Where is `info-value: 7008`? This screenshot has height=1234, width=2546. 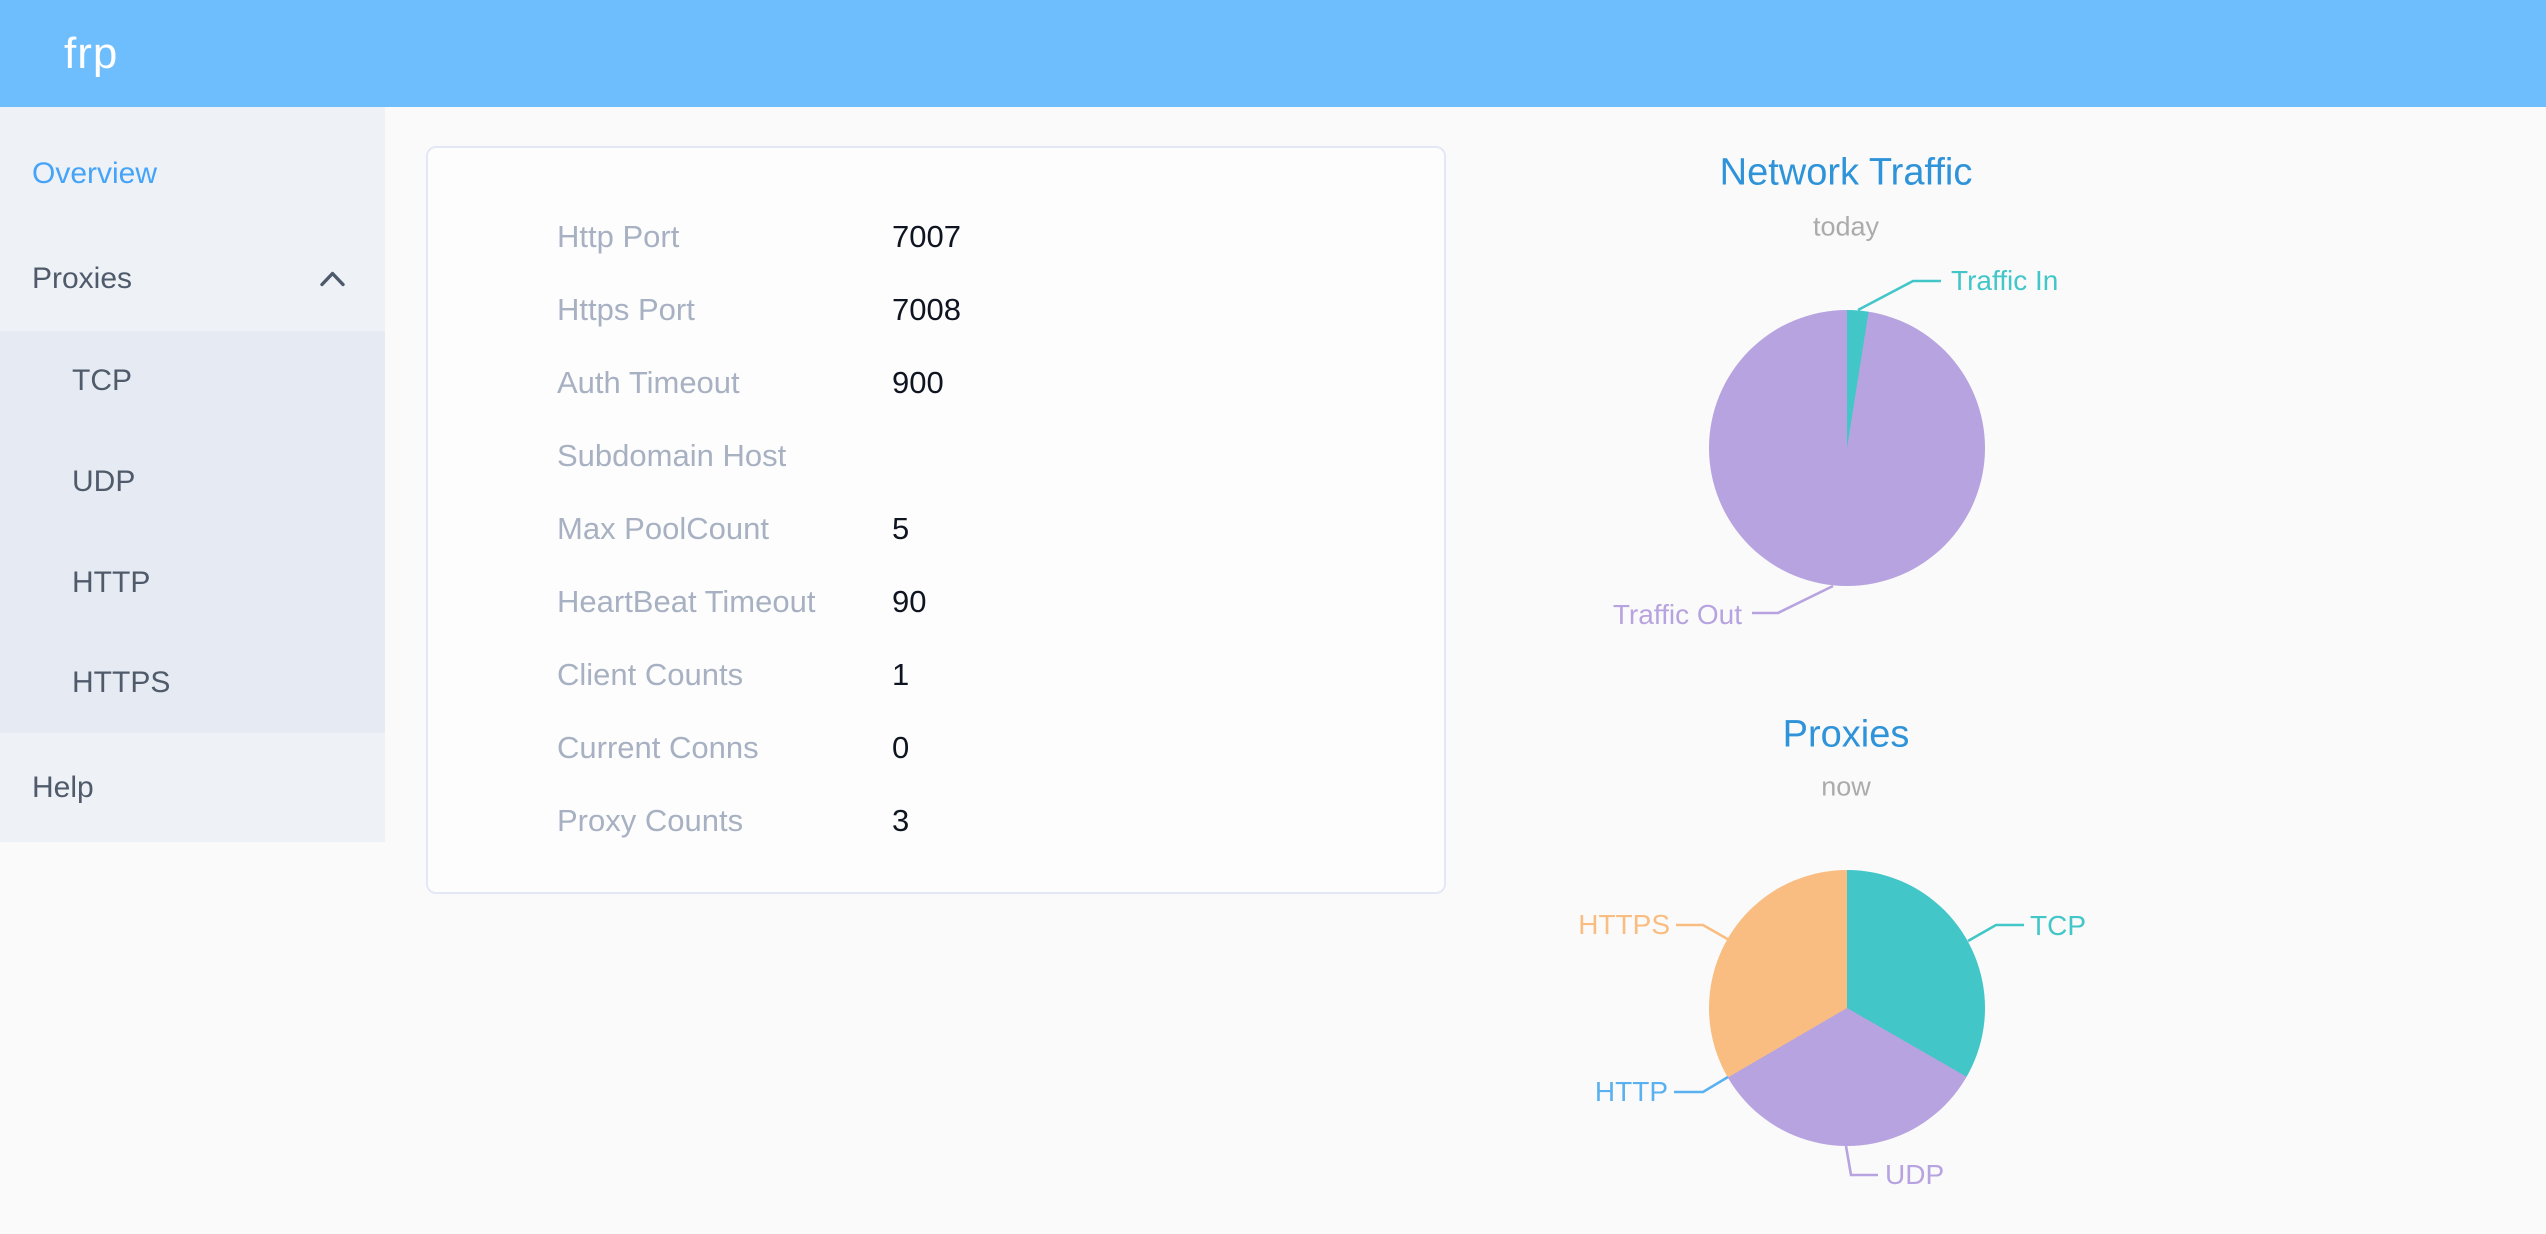
info-value: 7008 is located at coordinates (926, 309).